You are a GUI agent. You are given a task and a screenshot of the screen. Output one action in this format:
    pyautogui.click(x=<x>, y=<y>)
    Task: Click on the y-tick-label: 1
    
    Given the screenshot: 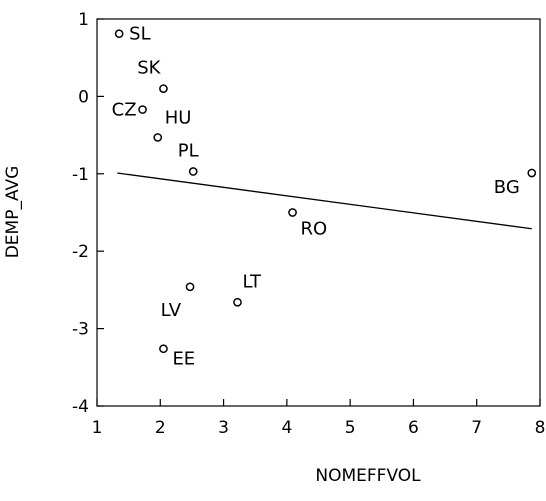 What is the action you would take?
    pyautogui.click(x=83, y=20)
    